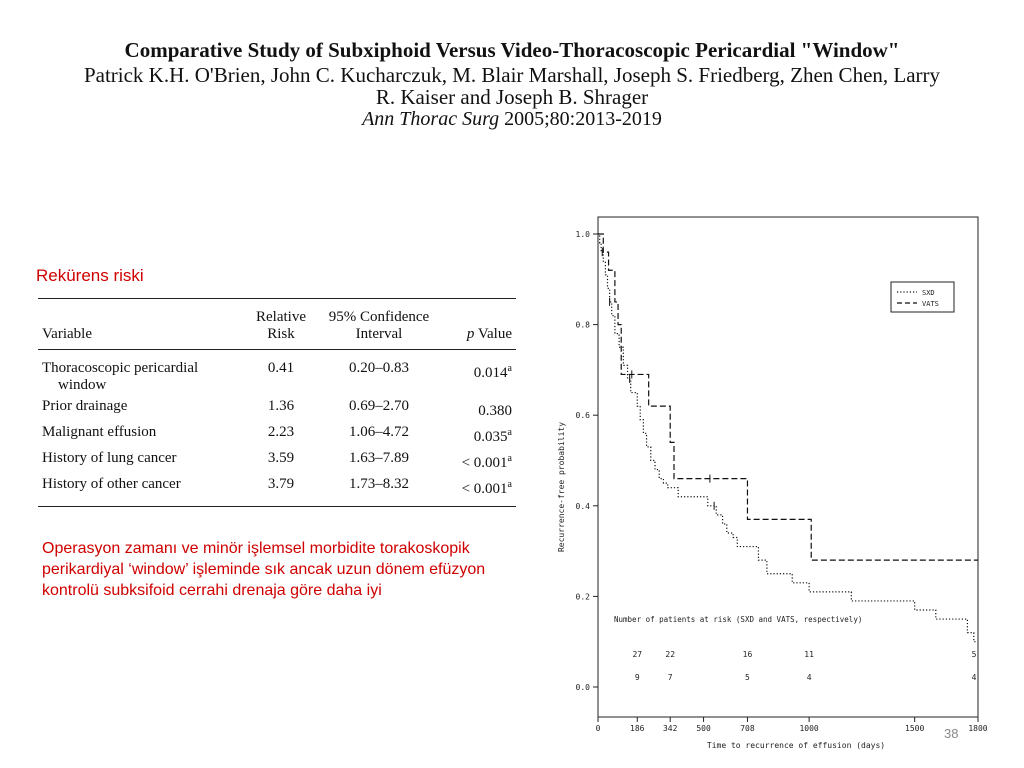  I want to click on journal-reference: Ann Thorac Surg 2005;80:2013-2019, so click(512, 119).